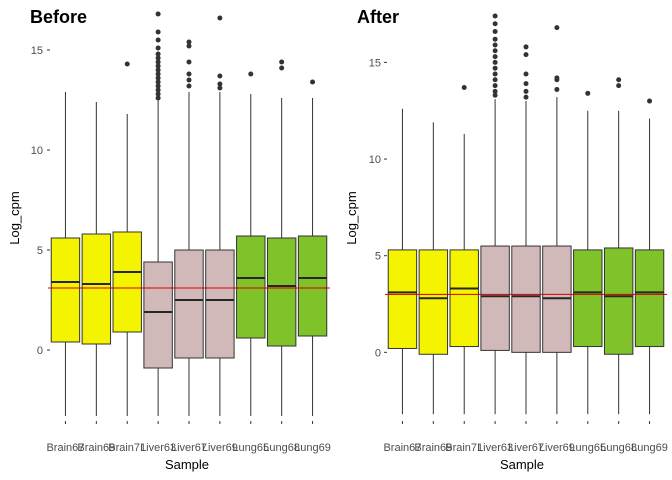  I want to click on x-tick-label: Lung68, so click(281, 448).